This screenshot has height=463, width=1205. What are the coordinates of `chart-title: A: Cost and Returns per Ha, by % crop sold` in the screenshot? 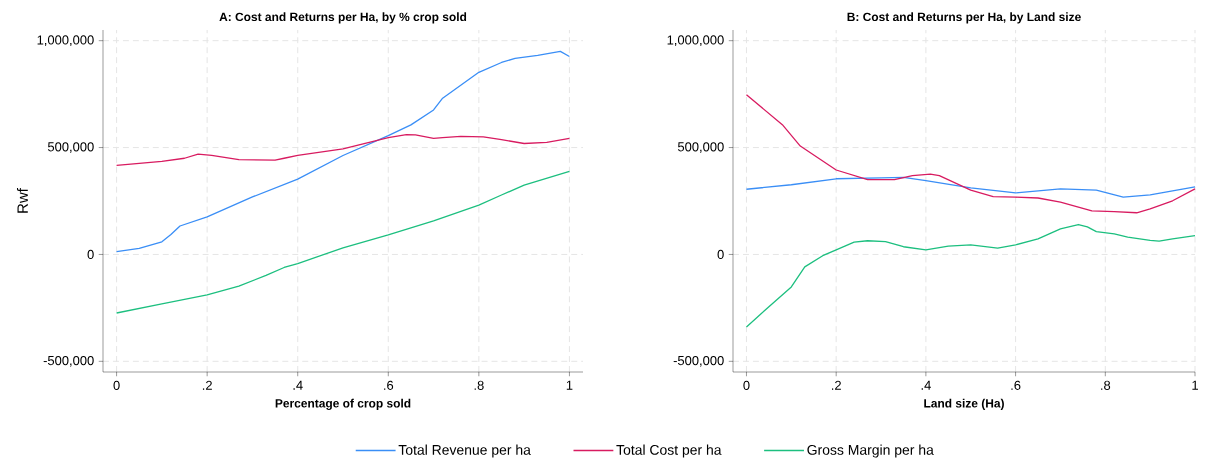 It's located at (343, 18).